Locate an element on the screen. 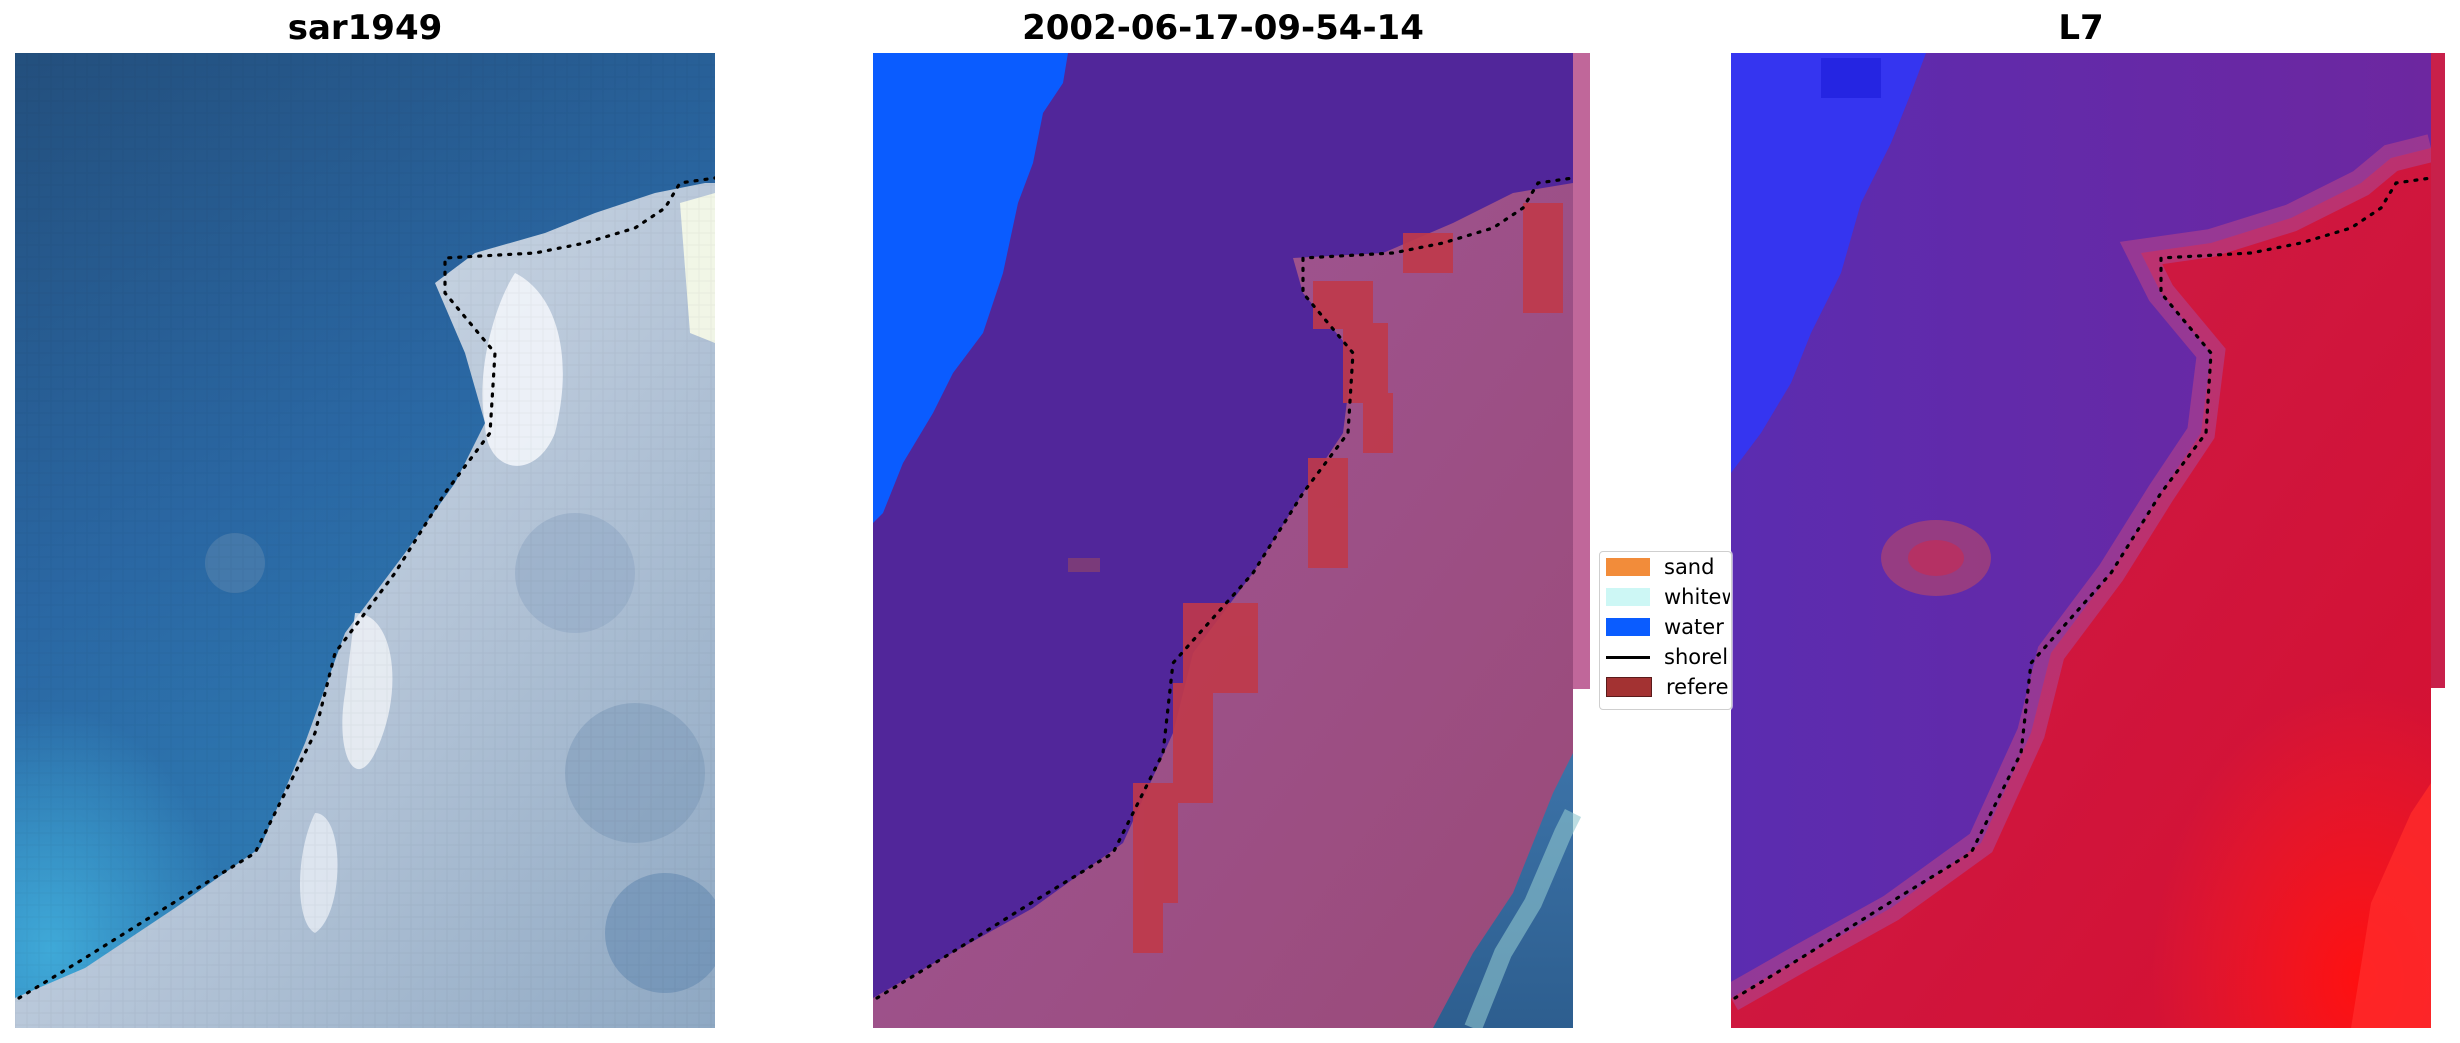  reference-patches is located at coordinates (1348, 578).